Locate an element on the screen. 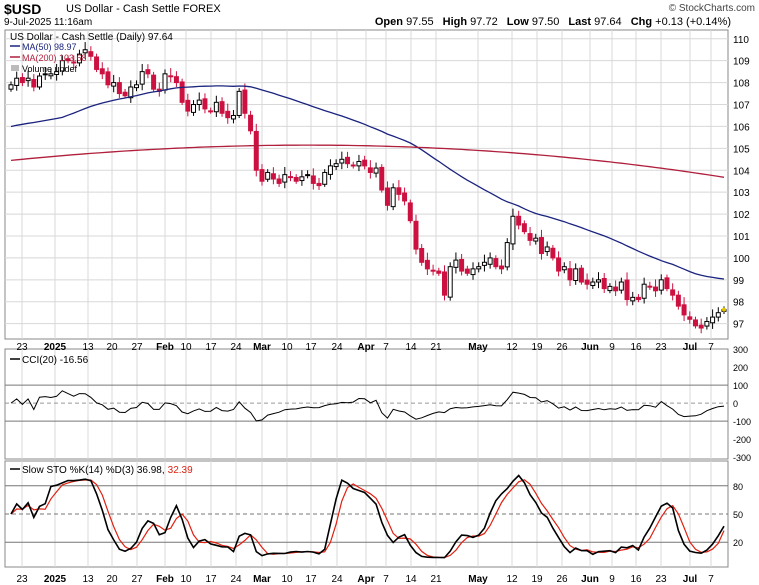 This screenshot has width=759, height=585. x-tick-label: 16 is located at coordinates (636, 579).